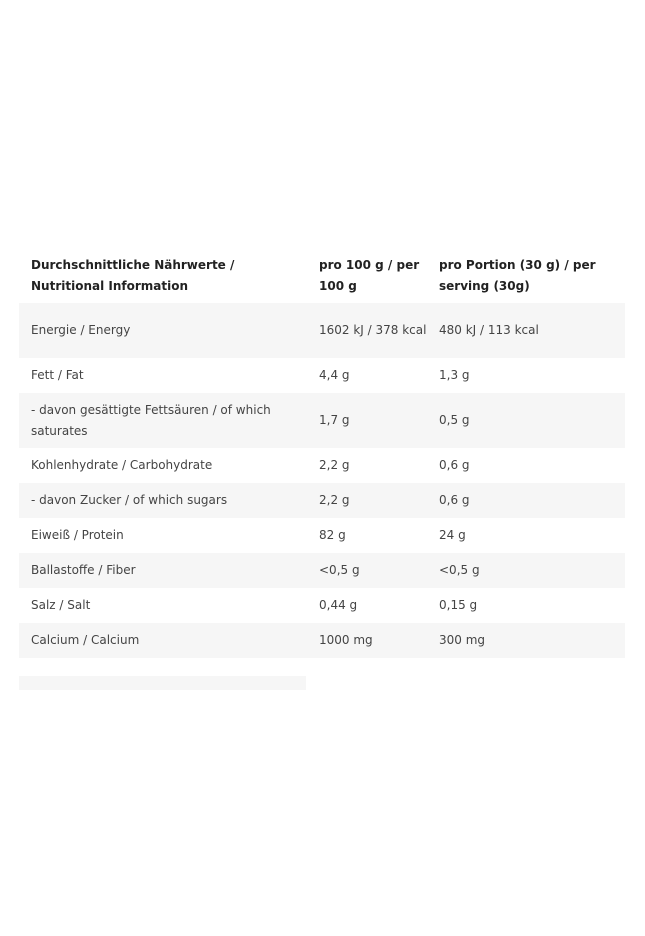 This screenshot has height=936, width=645. I want to click on table-row: Kohlenhydrate / Carbohydrate 2,2 g 0,6 g, so click(322, 465).